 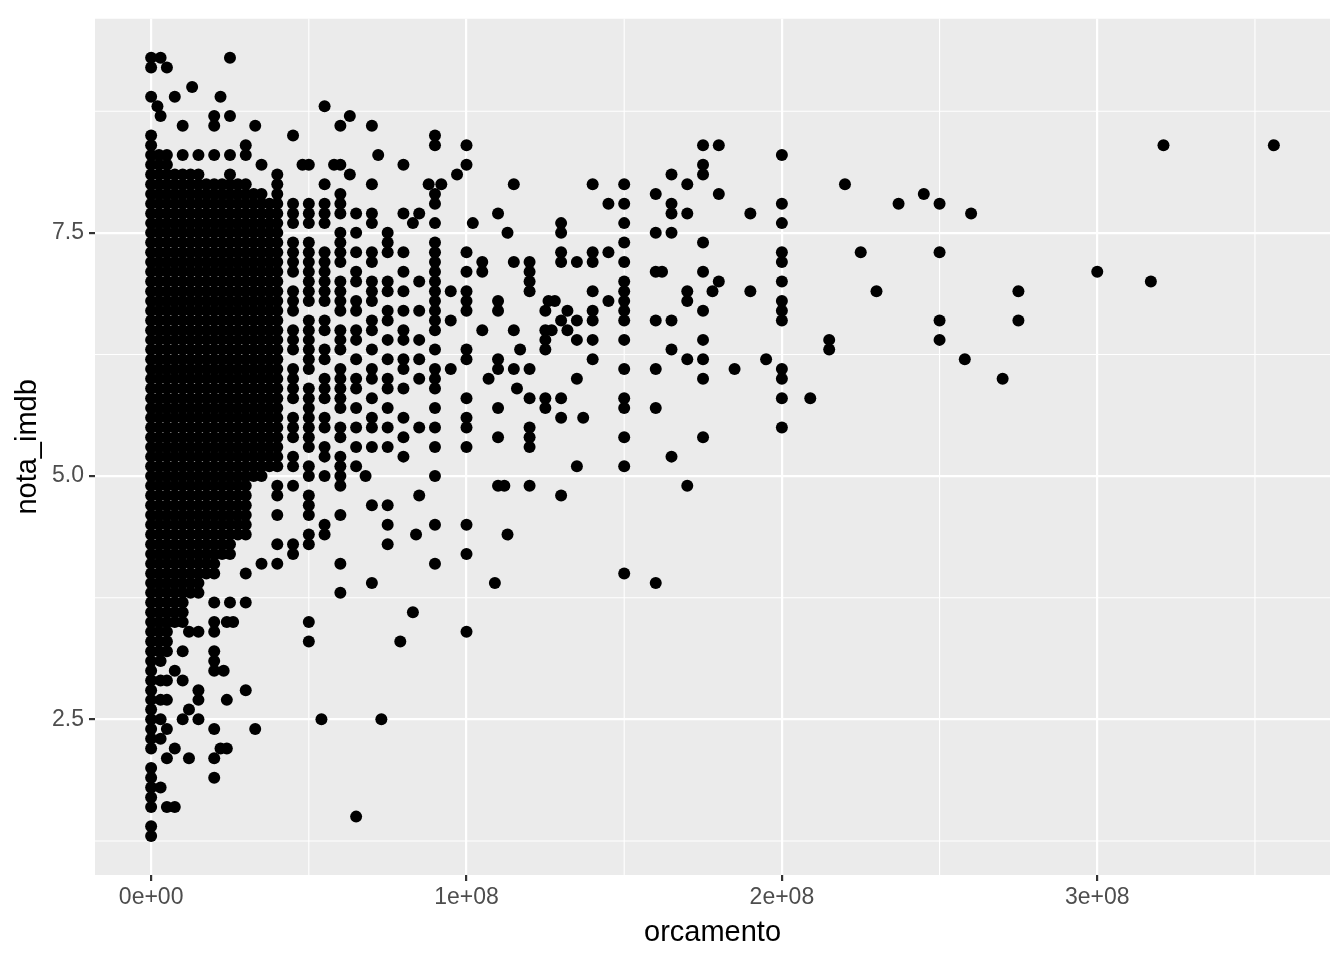 I want to click on x-tick-label: 1e+08, so click(x=466, y=896).